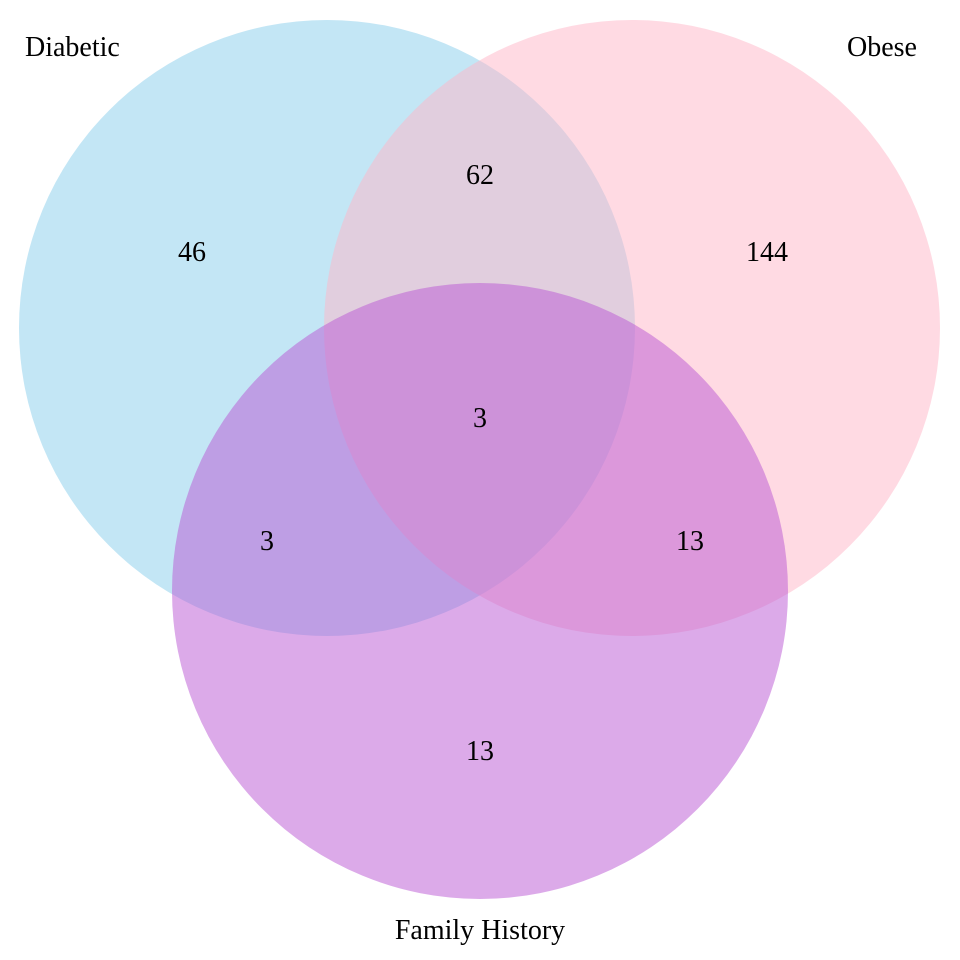 The width and height of the screenshot is (960, 960). What do you see at coordinates (480, 930) in the screenshot?
I see `label-family-history: Family History` at bounding box center [480, 930].